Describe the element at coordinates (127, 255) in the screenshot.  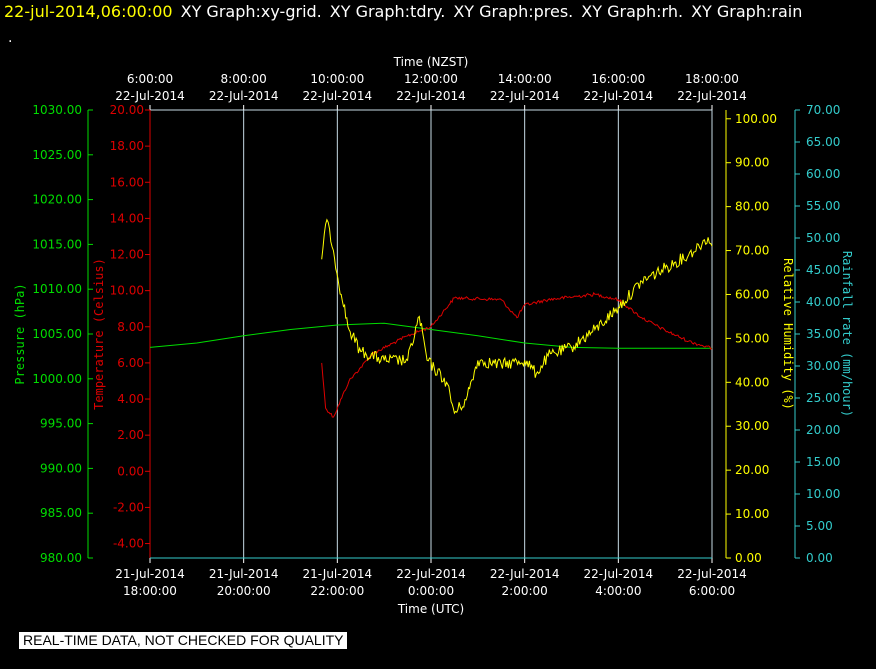
I see `temperature-tick-label: 12.00` at that location.